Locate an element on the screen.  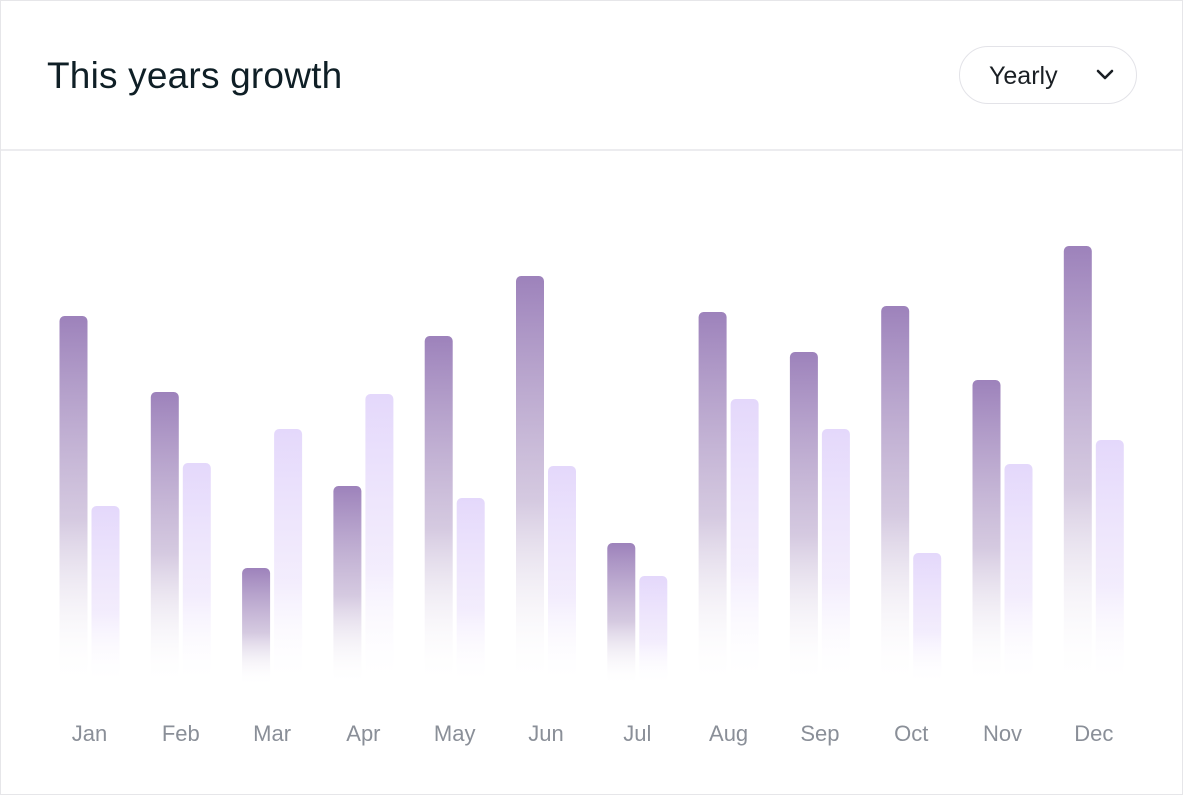
x-tick-label-mar: Mar is located at coordinates (272, 733).